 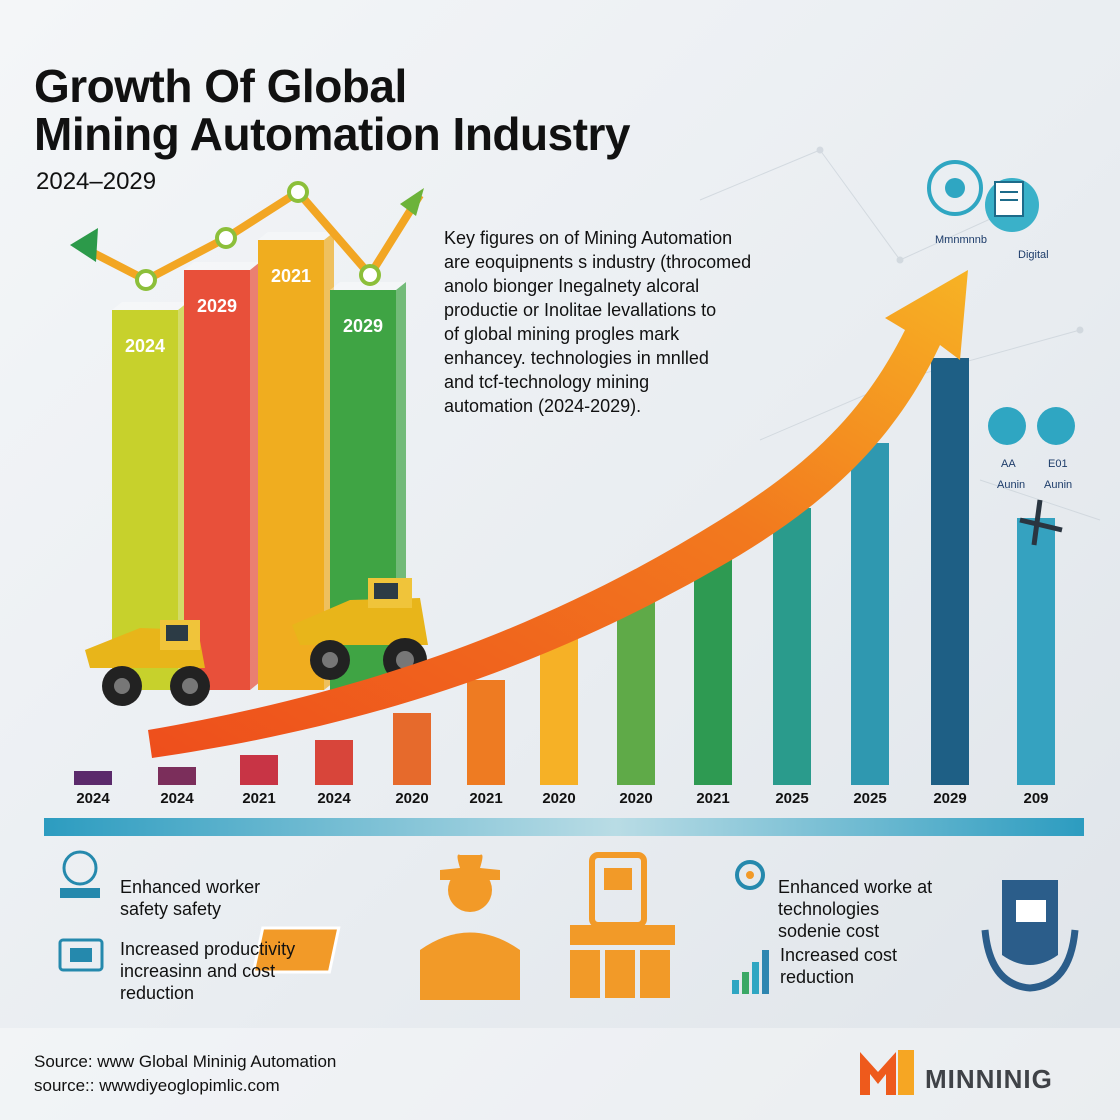 I want to click on mining-machine-icon, so click(x=622, y=925).